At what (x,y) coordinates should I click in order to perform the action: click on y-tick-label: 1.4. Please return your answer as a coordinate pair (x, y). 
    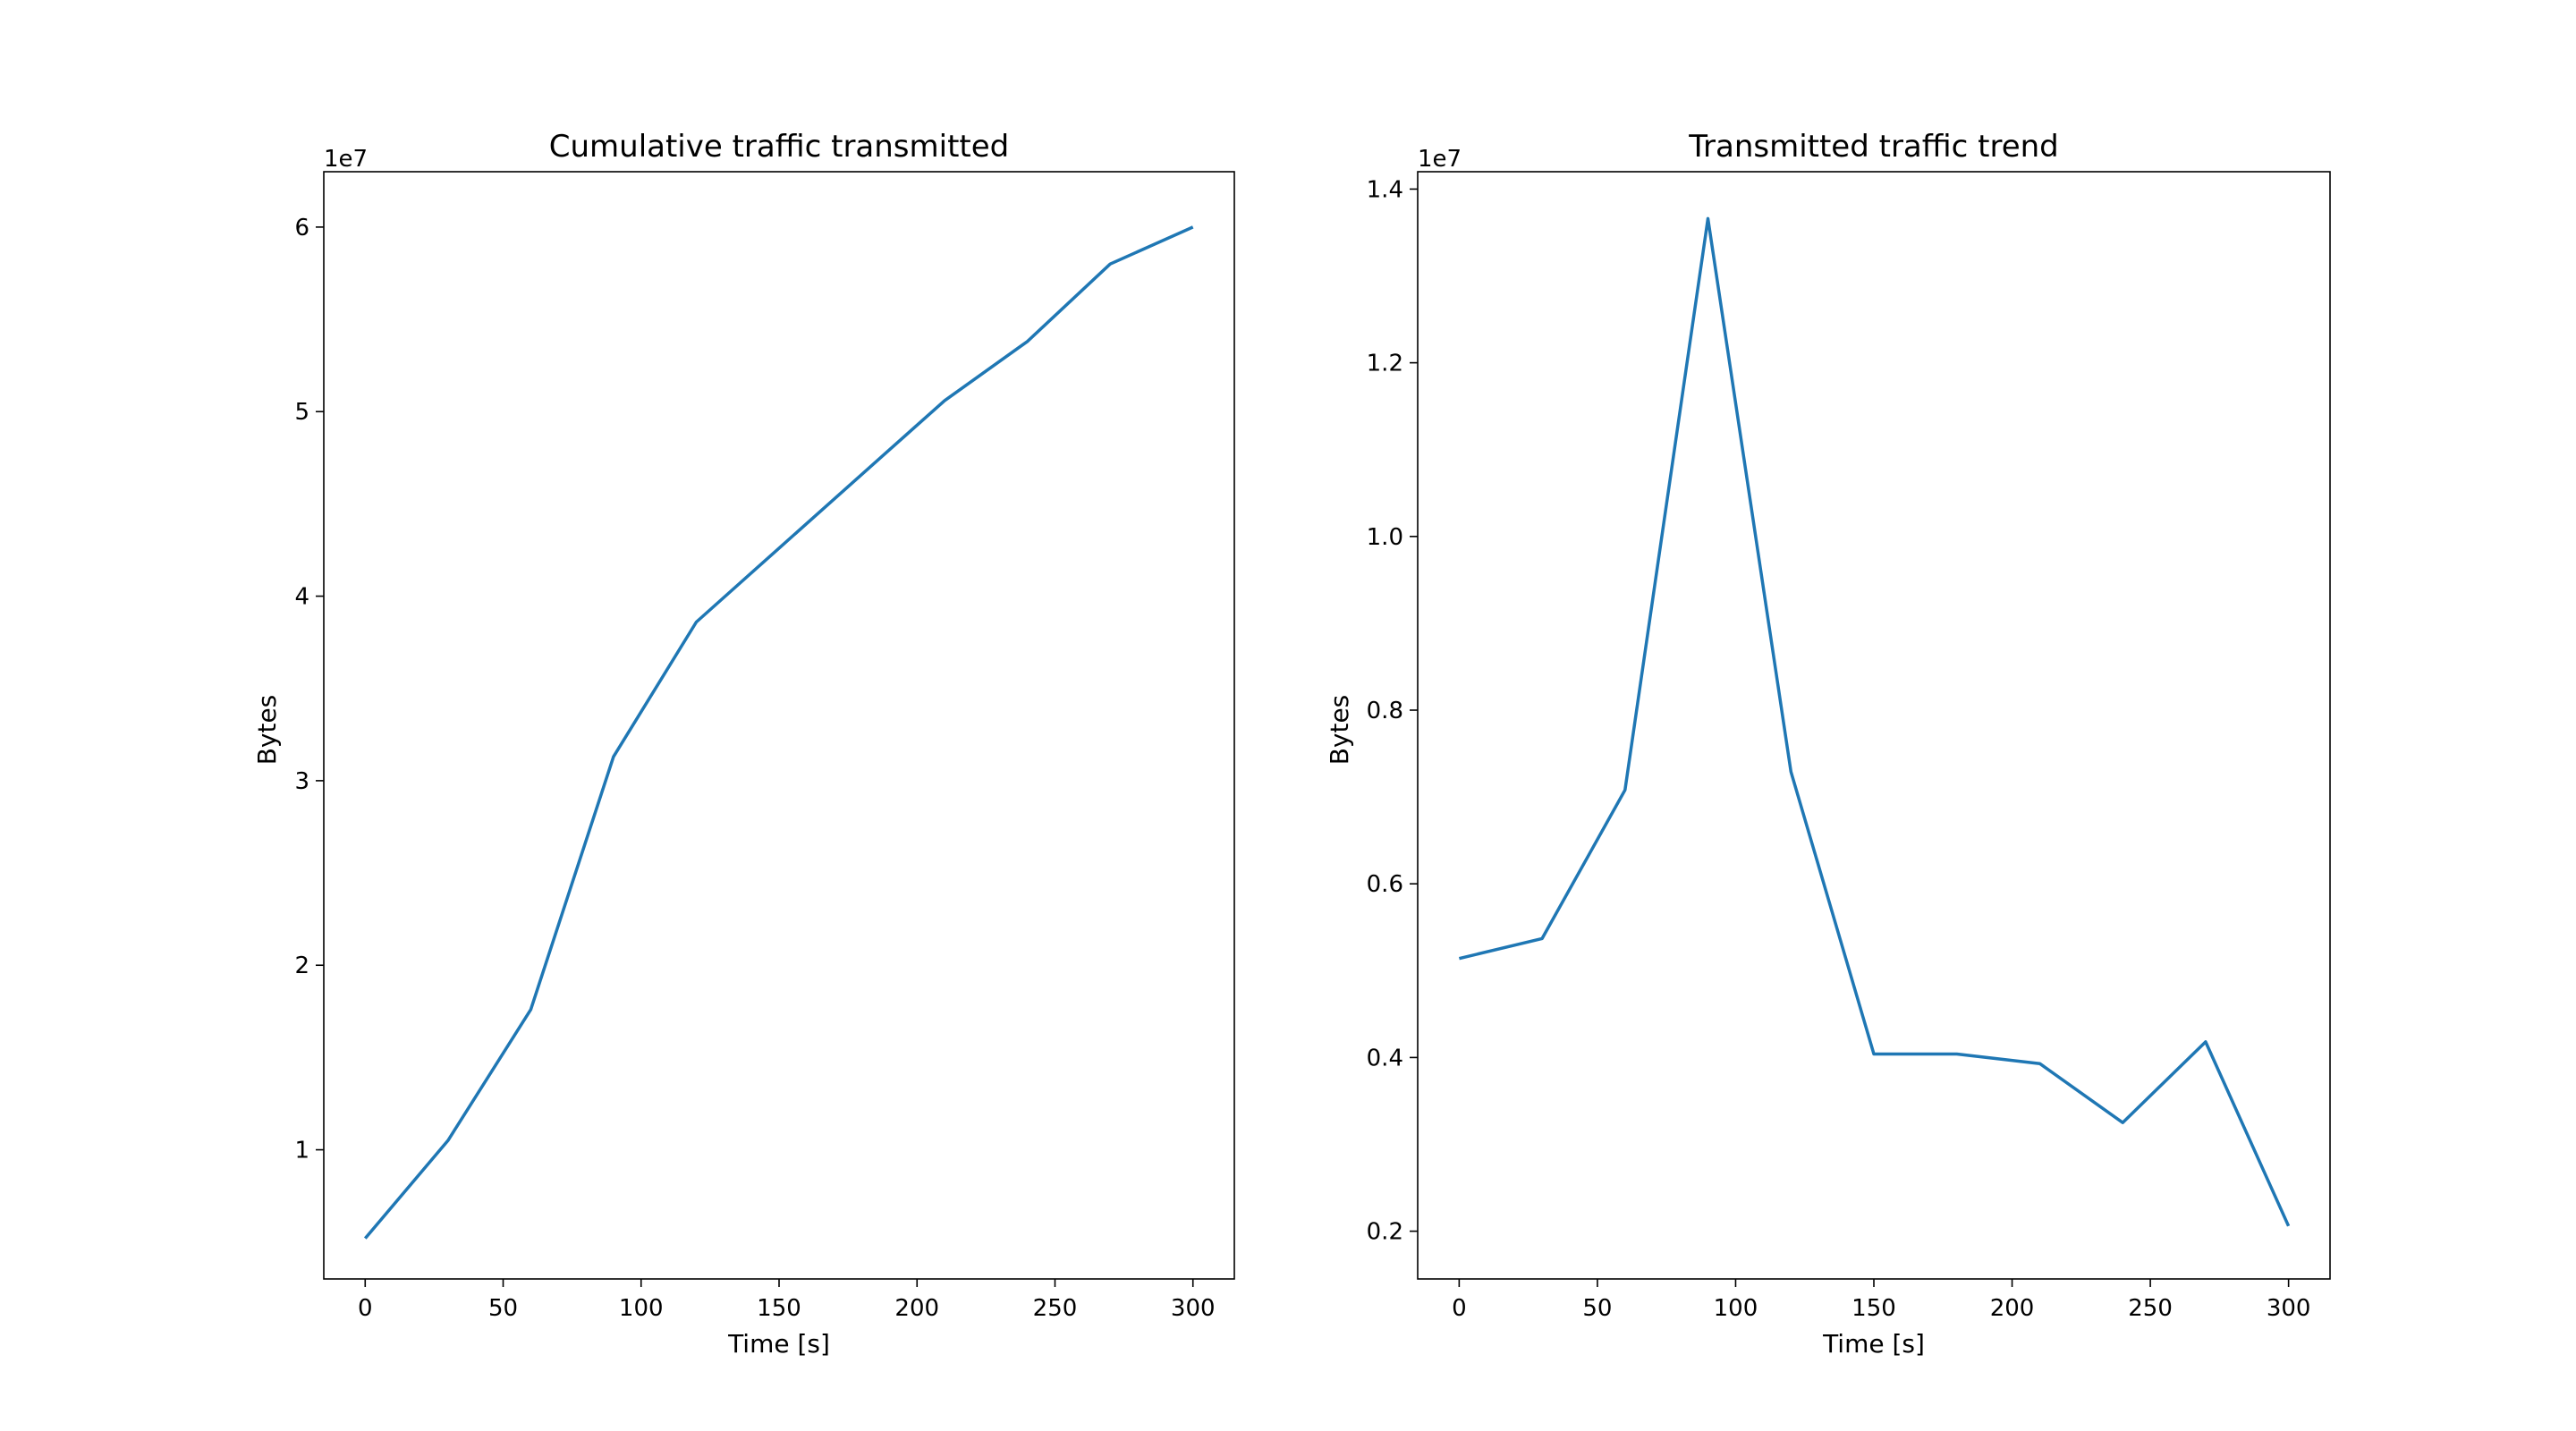
    Looking at the image, I should click on (1385, 190).